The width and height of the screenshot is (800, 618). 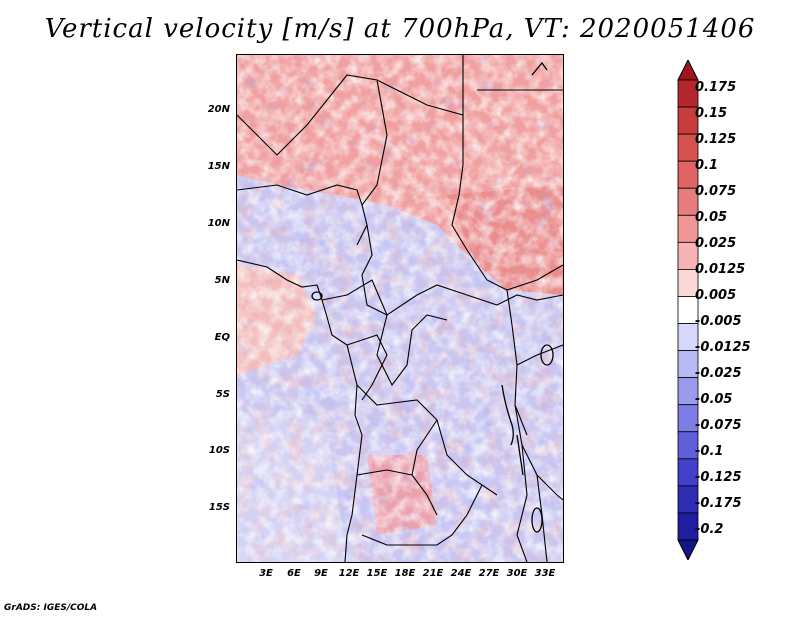 What do you see at coordinates (709, 451) in the screenshot?
I see `cb-label-14: -0.1` at bounding box center [709, 451].